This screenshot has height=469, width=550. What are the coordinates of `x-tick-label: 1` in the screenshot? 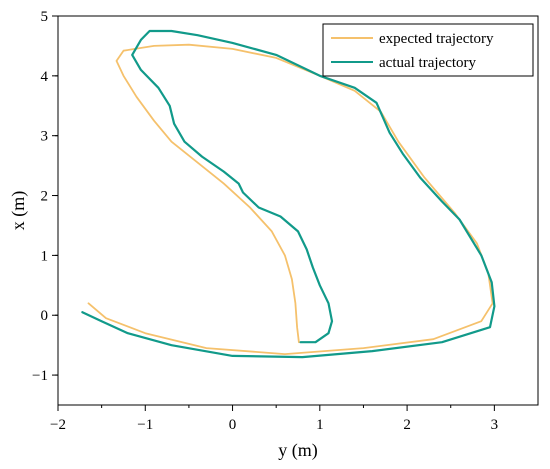 It's located at (320, 425).